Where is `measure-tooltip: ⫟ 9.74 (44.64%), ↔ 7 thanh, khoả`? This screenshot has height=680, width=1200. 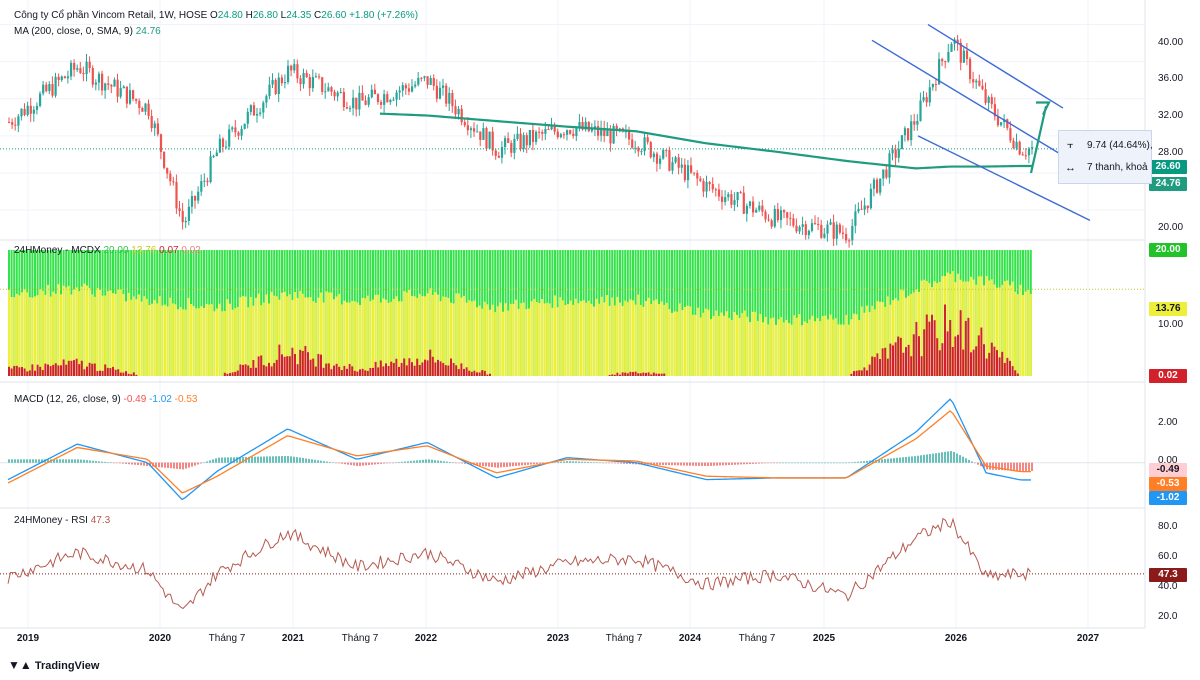
measure-tooltip: ⫟ 9.74 (44.64%), ↔ 7 thanh, khoả is located at coordinates (1105, 157).